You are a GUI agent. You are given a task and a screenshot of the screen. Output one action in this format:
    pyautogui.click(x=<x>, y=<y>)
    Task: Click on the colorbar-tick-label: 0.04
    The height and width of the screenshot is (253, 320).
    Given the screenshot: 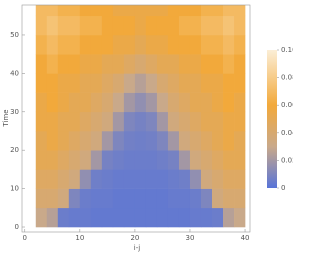 What is the action you would take?
    pyautogui.click(x=287, y=133)
    